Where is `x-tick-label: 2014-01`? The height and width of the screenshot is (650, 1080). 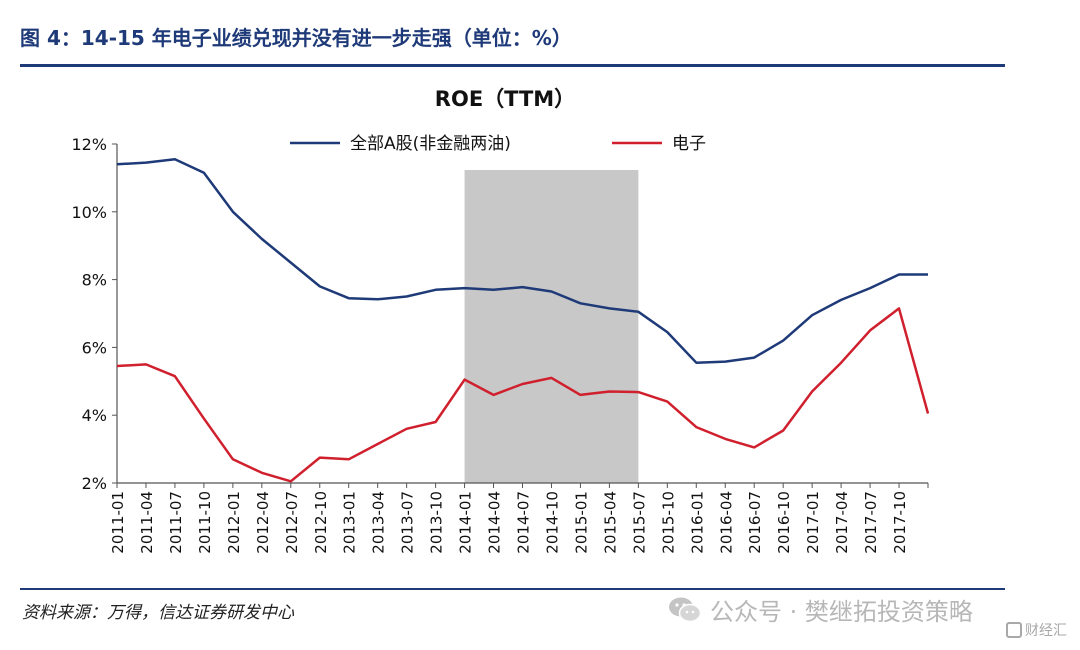
x-tick-label: 2014-01 is located at coordinates (466, 522).